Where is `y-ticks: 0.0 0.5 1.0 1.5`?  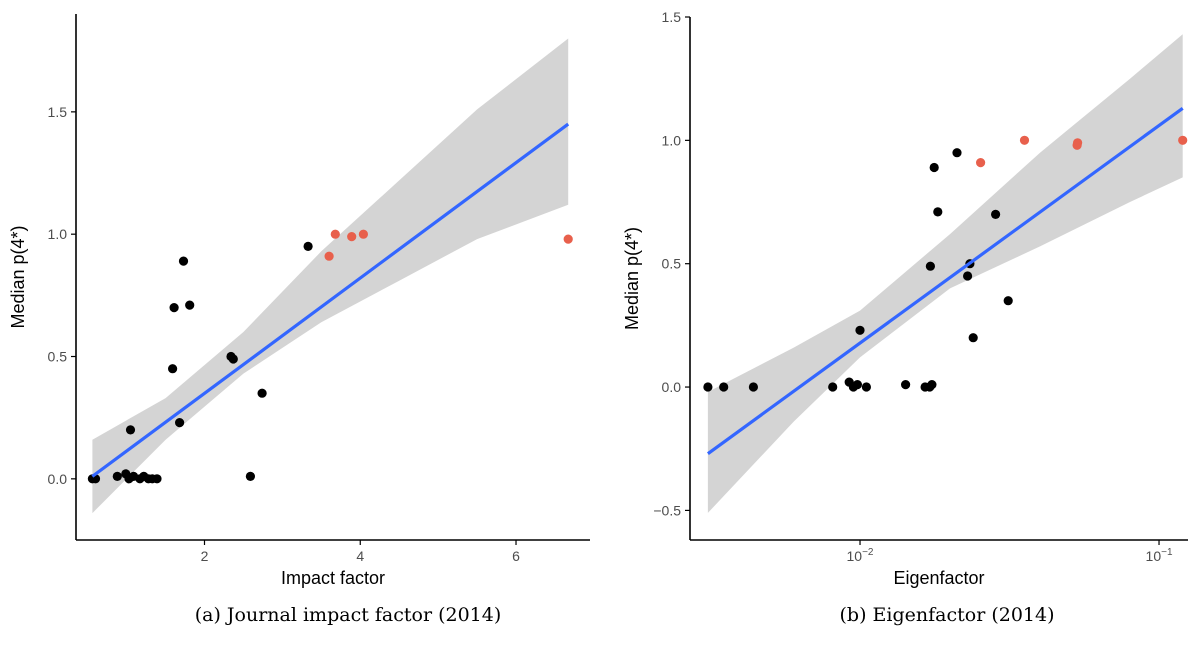
y-ticks: 0.0 0.5 1.0 1.5 is located at coordinates (62, 295).